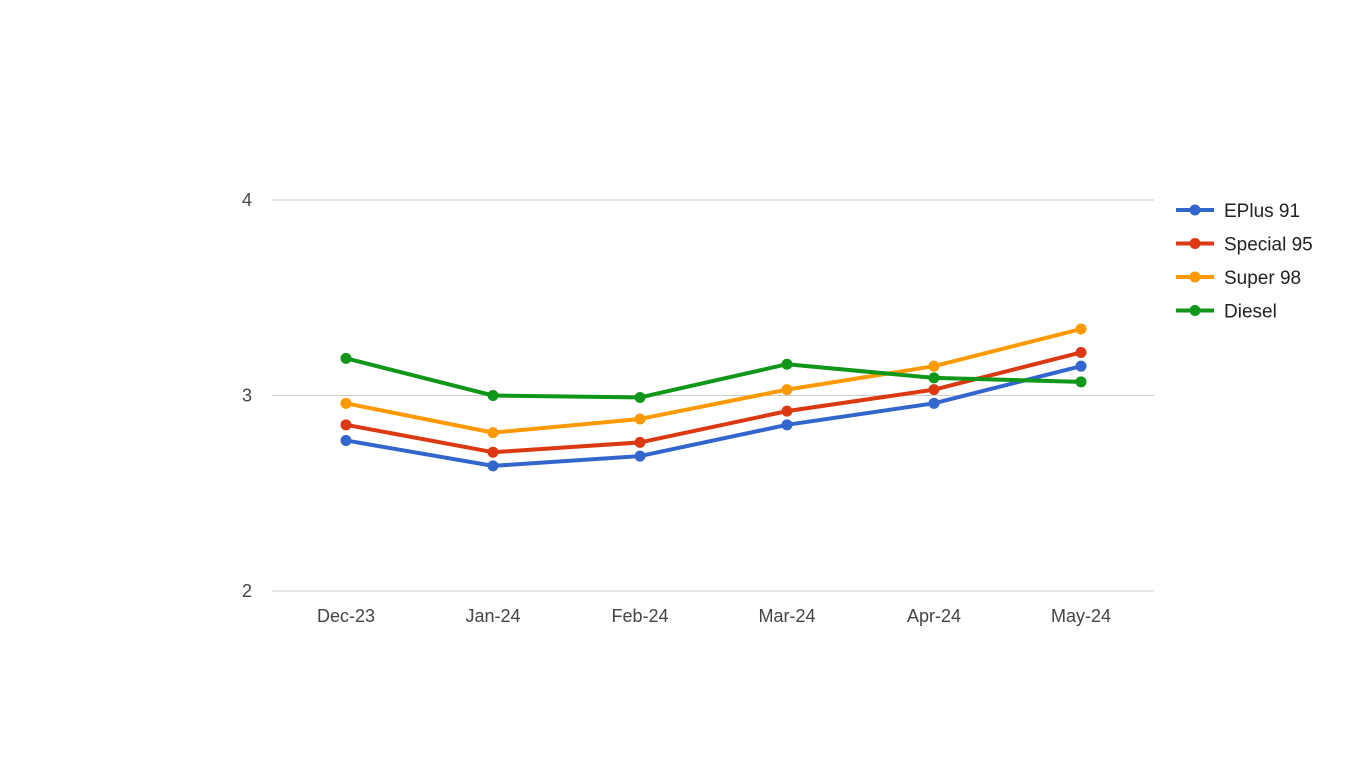 The width and height of the screenshot is (1366, 768). What do you see at coordinates (247, 200) in the screenshot?
I see `y-tick-label: 4` at bounding box center [247, 200].